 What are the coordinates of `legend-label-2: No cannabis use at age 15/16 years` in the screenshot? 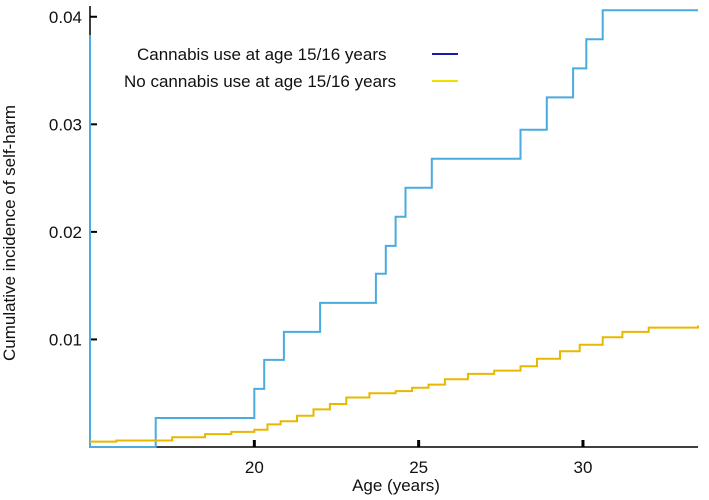 It's located at (260, 81).